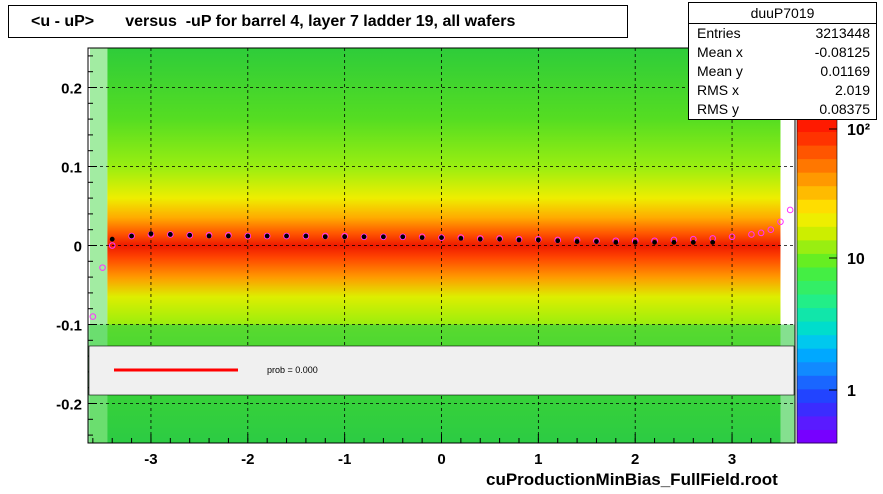 The height and width of the screenshot is (494, 883). I want to click on stats-value: 0.01169, so click(845, 71).